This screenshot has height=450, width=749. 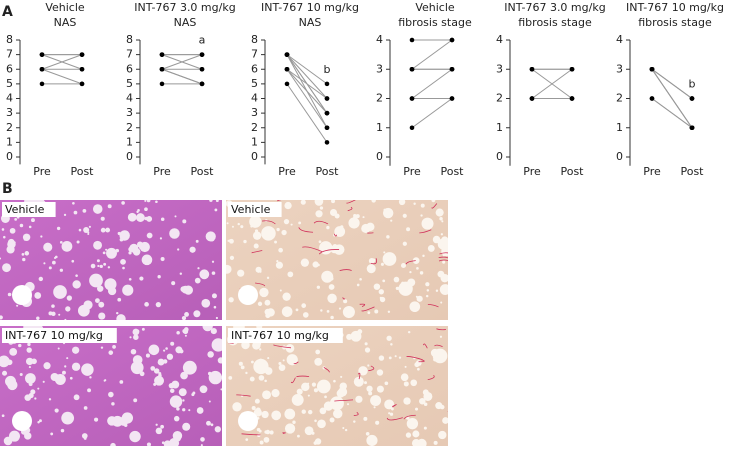 I want to click on y-tick-label: 2, so click(x=379, y=98).